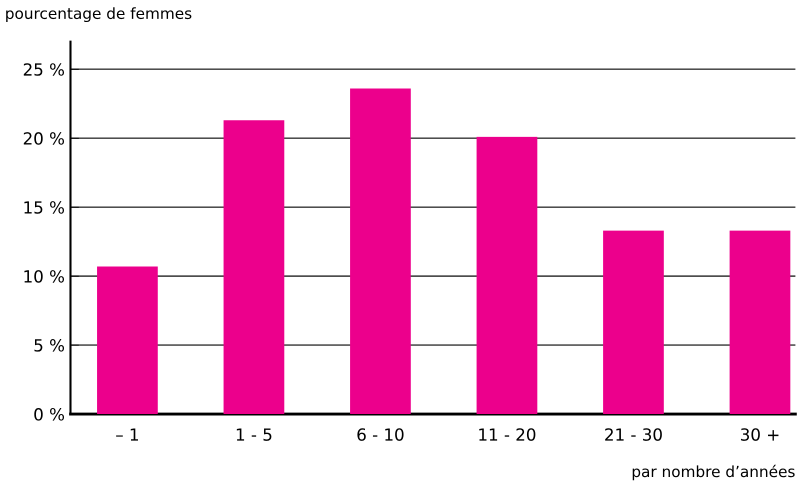 The width and height of the screenshot is (801, 490). I want to click on y-axis-title: pourcentage de femmes, so click(99, 14).